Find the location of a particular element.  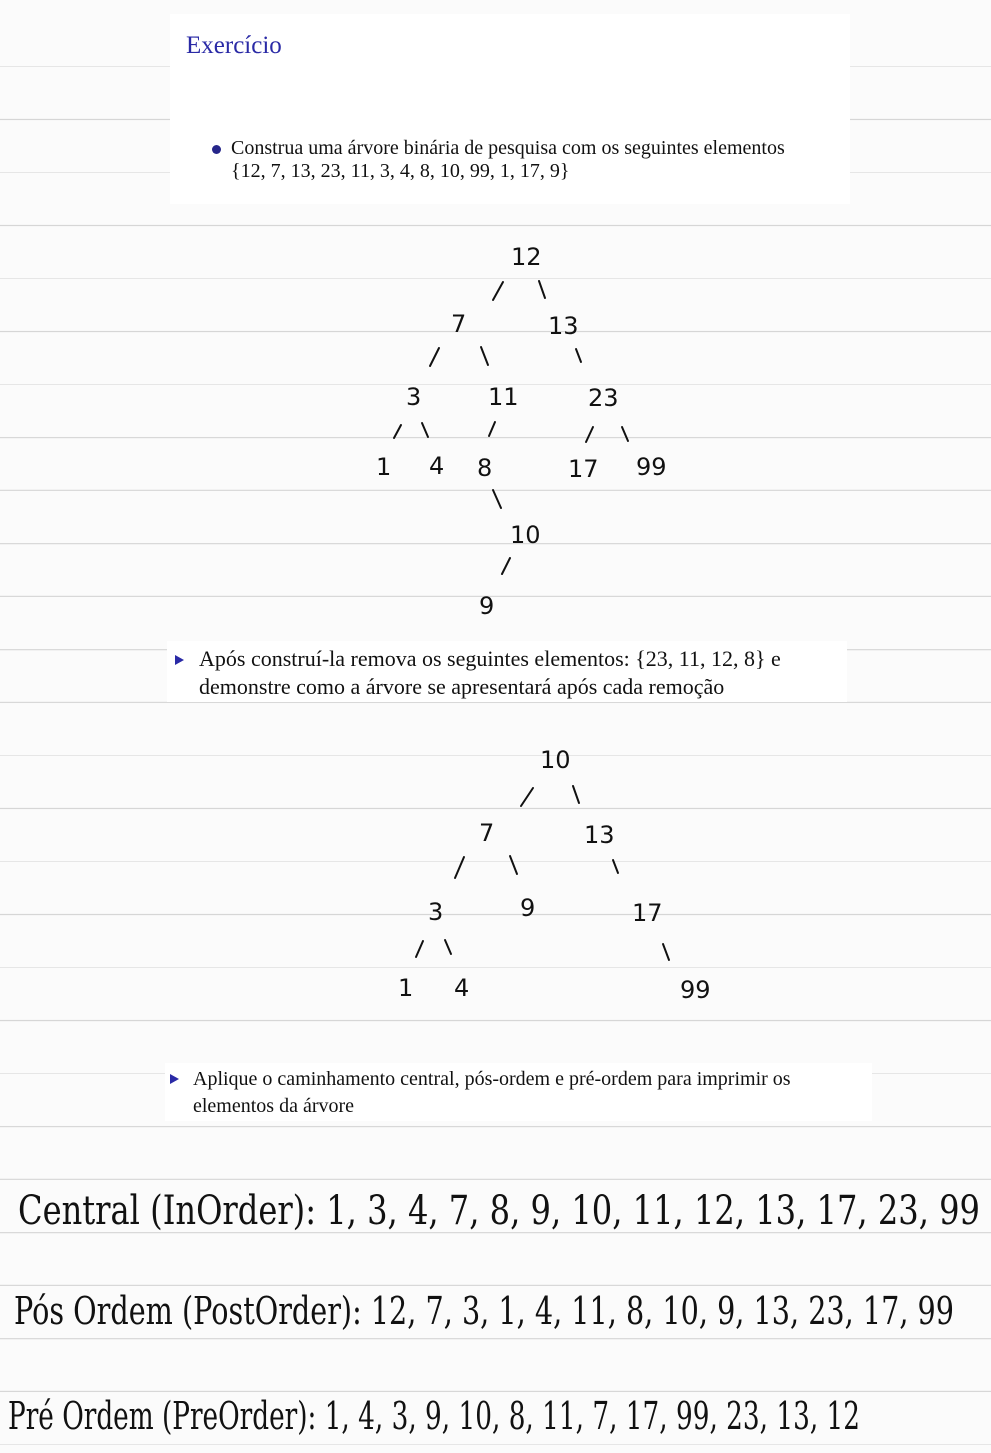

tree1-node-8: 8 is located at coordinates (484, 468).